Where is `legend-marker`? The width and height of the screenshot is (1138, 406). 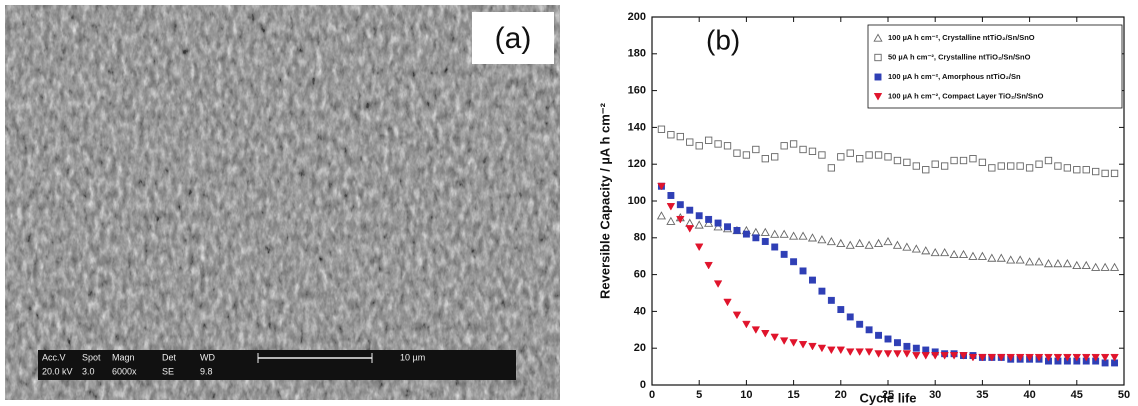 legend-marker is located at coordinates (878, 57).